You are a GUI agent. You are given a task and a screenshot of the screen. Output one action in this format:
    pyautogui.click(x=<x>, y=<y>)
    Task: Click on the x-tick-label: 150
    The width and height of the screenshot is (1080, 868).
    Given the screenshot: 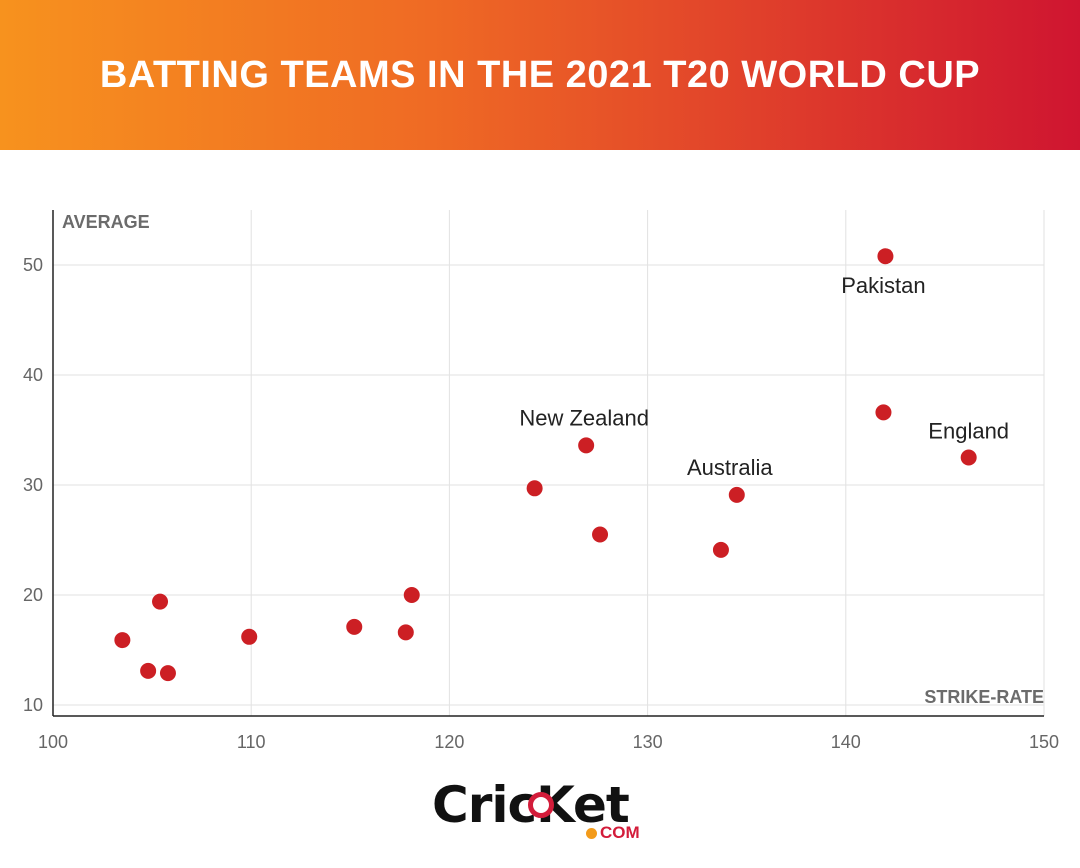 What is the action you would take?
    pyautogui.click(x=1044, y=742)
    